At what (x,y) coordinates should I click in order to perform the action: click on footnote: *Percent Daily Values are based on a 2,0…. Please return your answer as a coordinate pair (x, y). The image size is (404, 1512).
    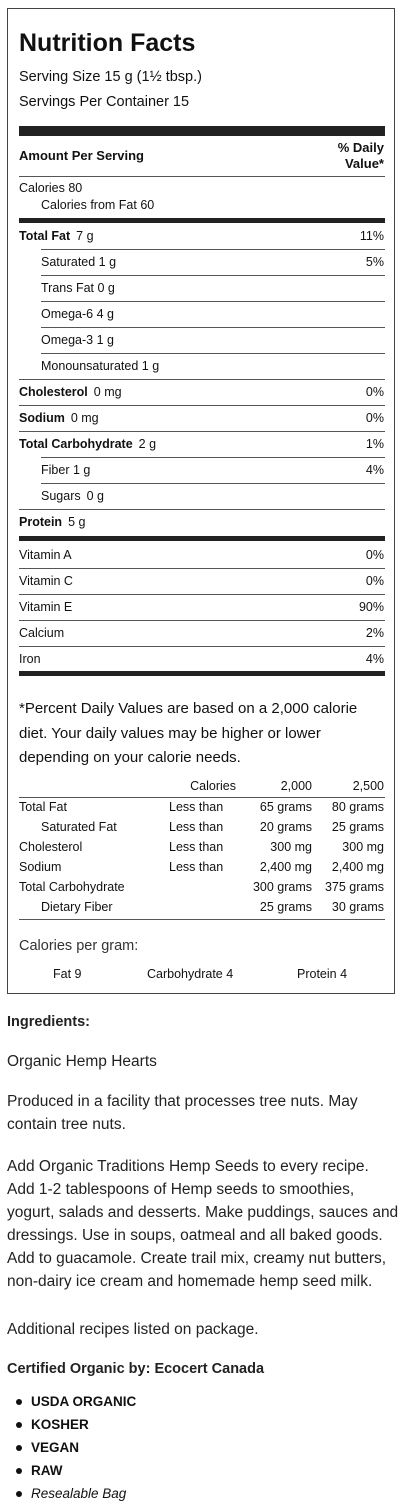
    Looking at the image, I should click on (188, 734).